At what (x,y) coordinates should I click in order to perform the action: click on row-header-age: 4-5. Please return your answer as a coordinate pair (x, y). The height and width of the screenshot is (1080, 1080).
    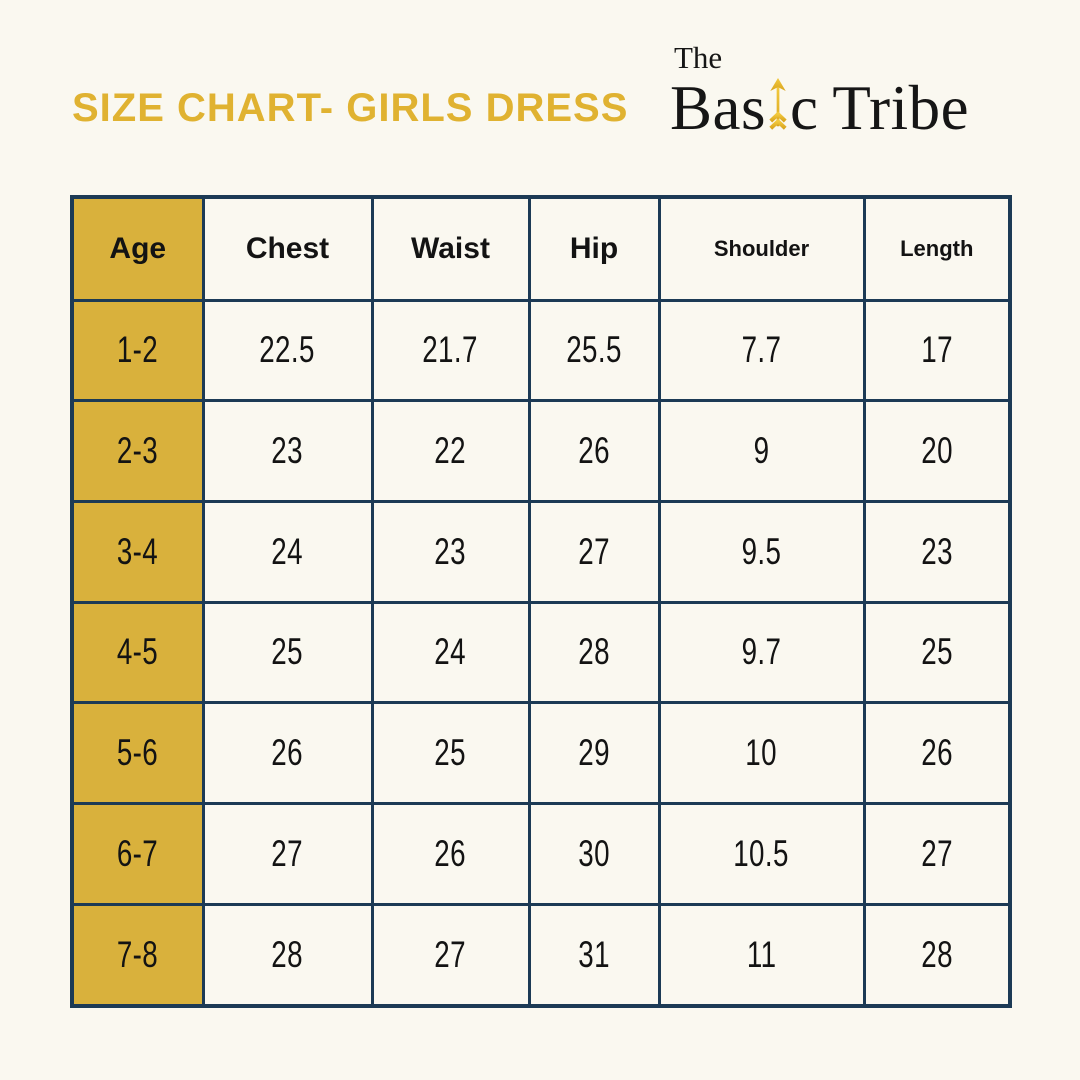
    Looking at the image, I should click on (137, 652).